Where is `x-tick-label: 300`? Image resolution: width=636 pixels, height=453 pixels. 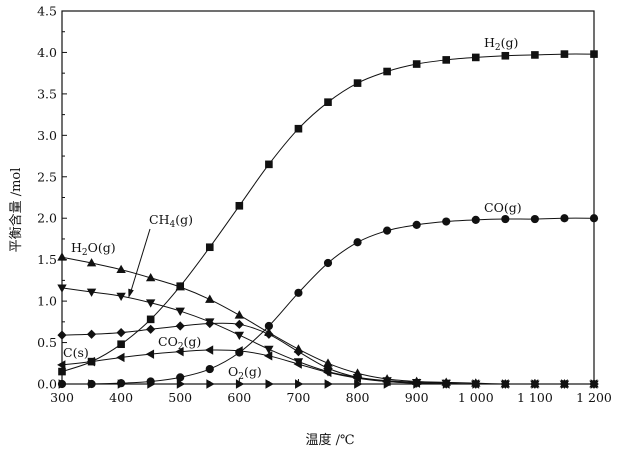 x-tick-label: 300 is located at coordinates (62, 397).